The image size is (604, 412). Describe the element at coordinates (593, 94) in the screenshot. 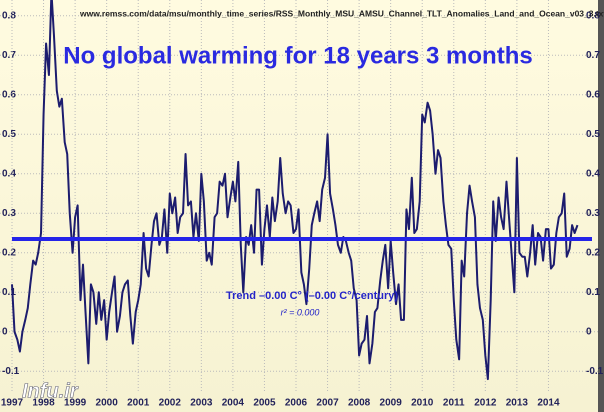

I see `y-tick-label-right: 0.6` at that location.